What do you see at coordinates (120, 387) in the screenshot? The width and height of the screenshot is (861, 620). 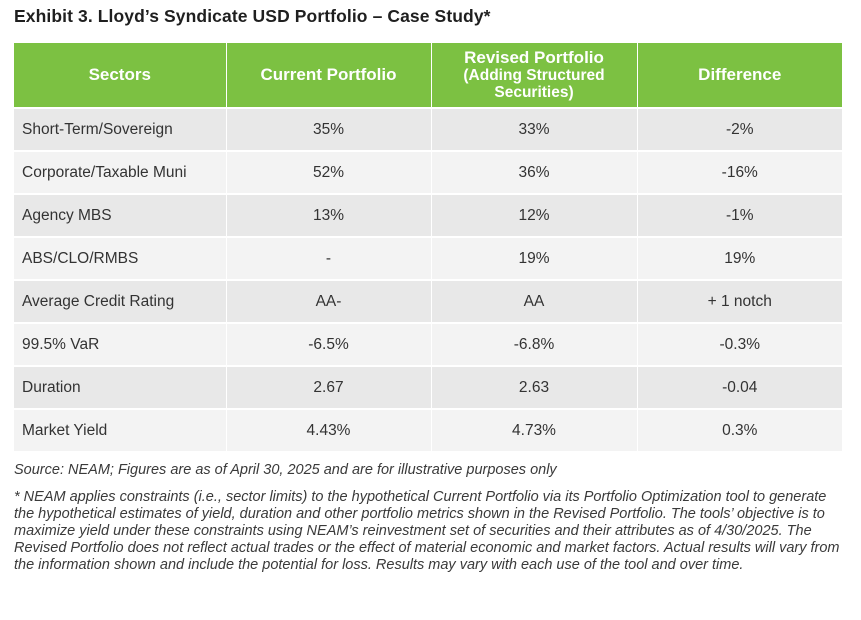 I see `row-sector-cell: Duration` at bounding box center [120, 387].